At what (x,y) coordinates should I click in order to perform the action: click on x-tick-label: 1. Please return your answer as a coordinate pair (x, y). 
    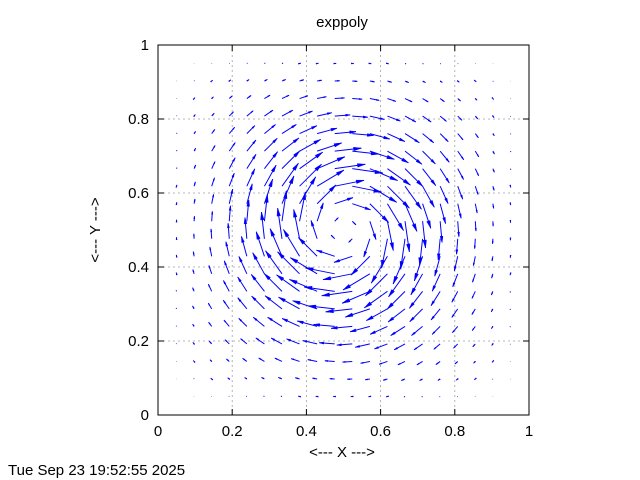
    Looking at the image, I should click on (529, 431).